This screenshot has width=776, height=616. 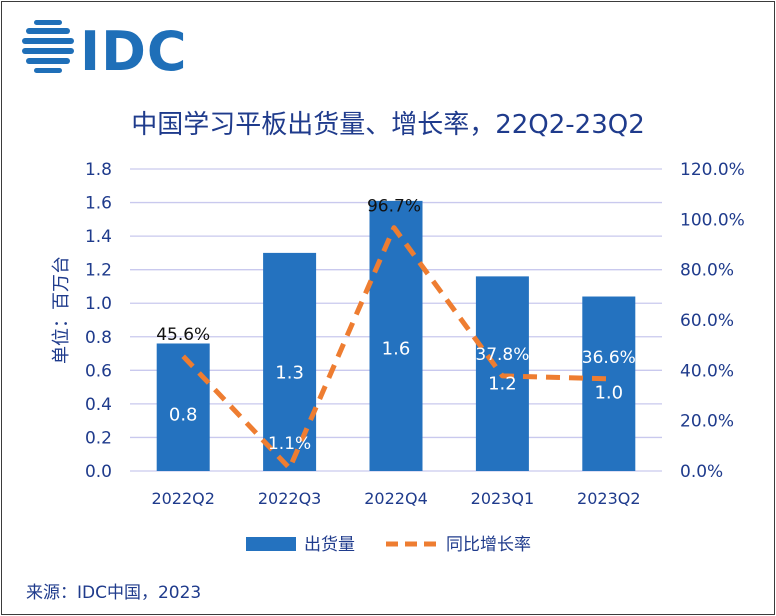 I want to click on globe-icon, so click(x=48, y=46).